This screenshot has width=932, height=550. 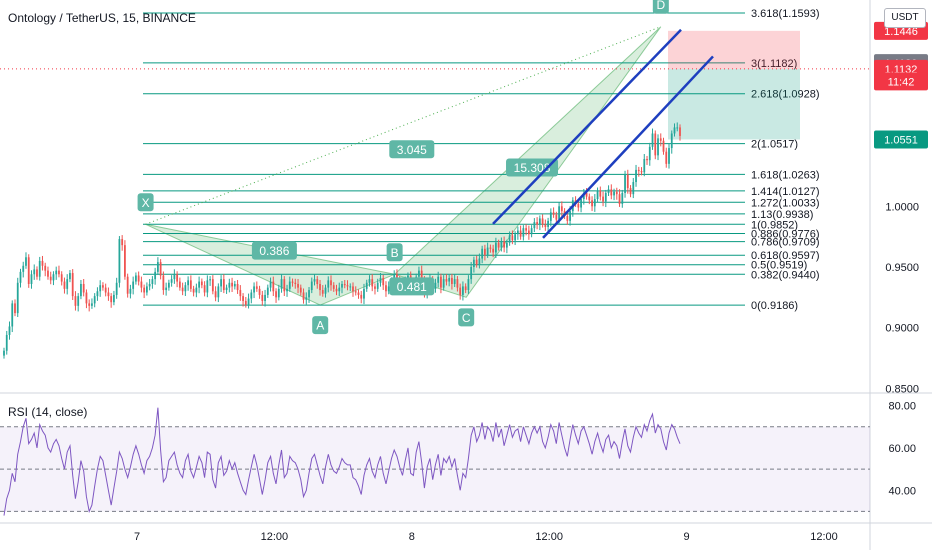 I want to click on time-axis: 7 12:00 8 12:00 9 12:00, so click(x=486, y=537).